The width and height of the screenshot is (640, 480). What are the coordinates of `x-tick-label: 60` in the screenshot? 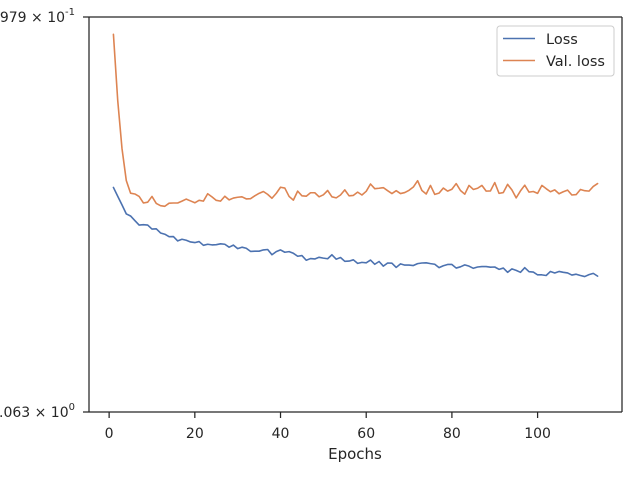 It's located at (366, 434).